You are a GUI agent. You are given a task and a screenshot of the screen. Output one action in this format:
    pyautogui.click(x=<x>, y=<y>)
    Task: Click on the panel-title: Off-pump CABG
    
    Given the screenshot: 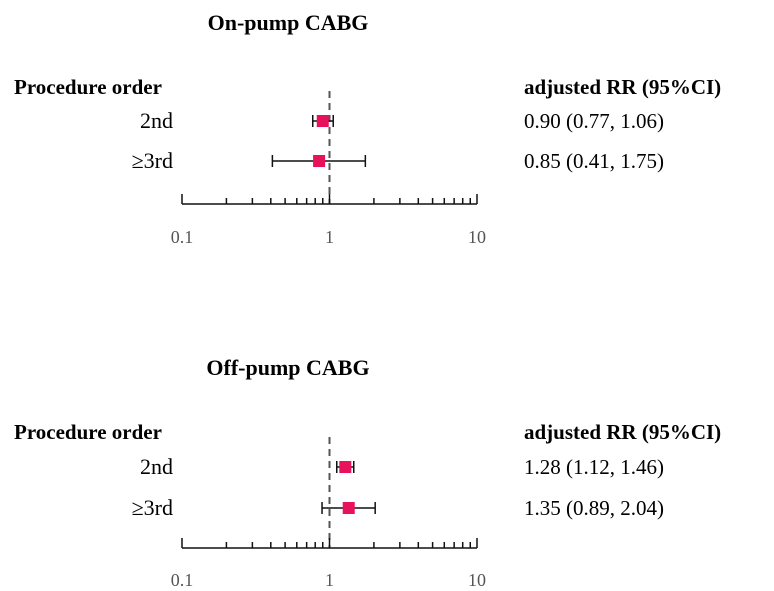 What is the action you would take?
    pyautogui.click(x=287, y=367)
    